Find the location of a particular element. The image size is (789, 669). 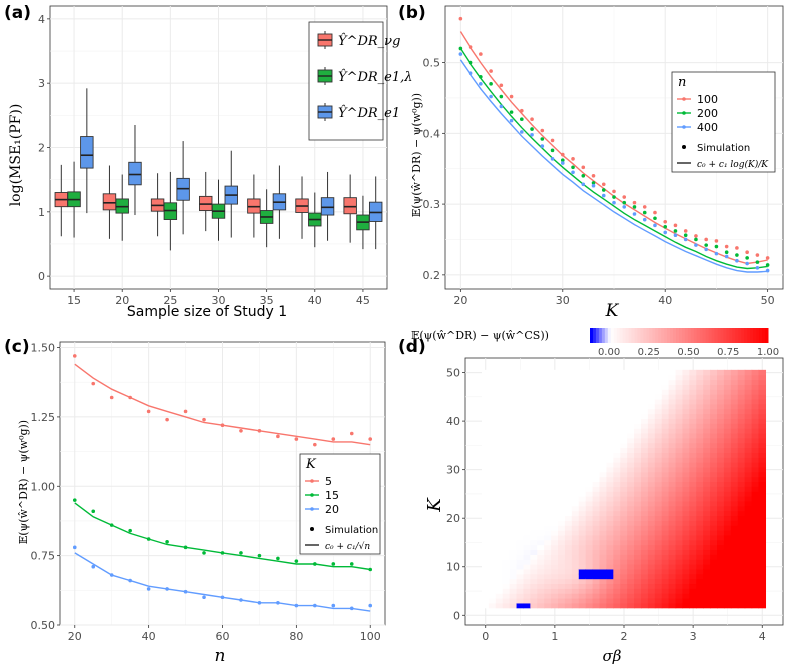

panel-c-point is located at coordinates (111, 397).